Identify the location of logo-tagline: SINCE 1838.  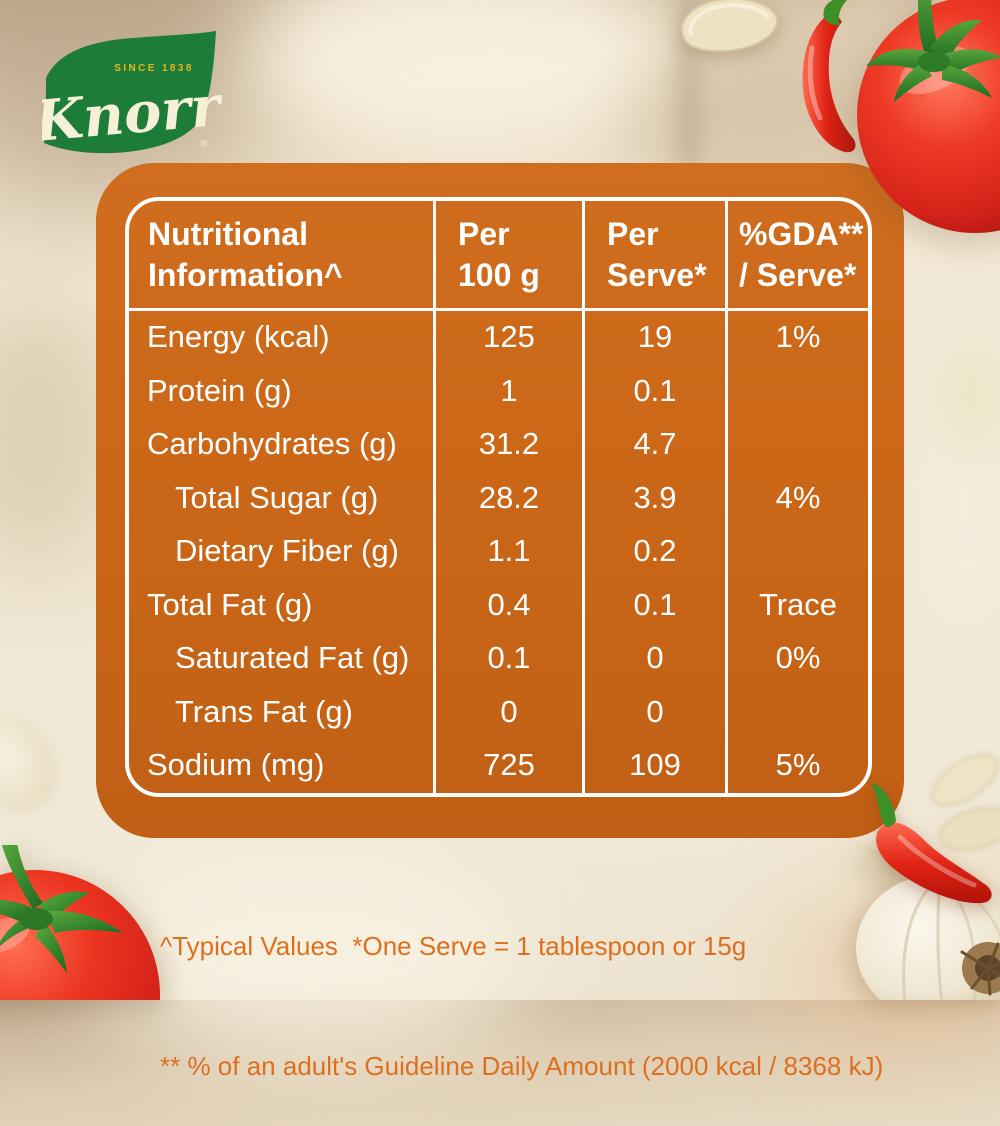
(154, 68).